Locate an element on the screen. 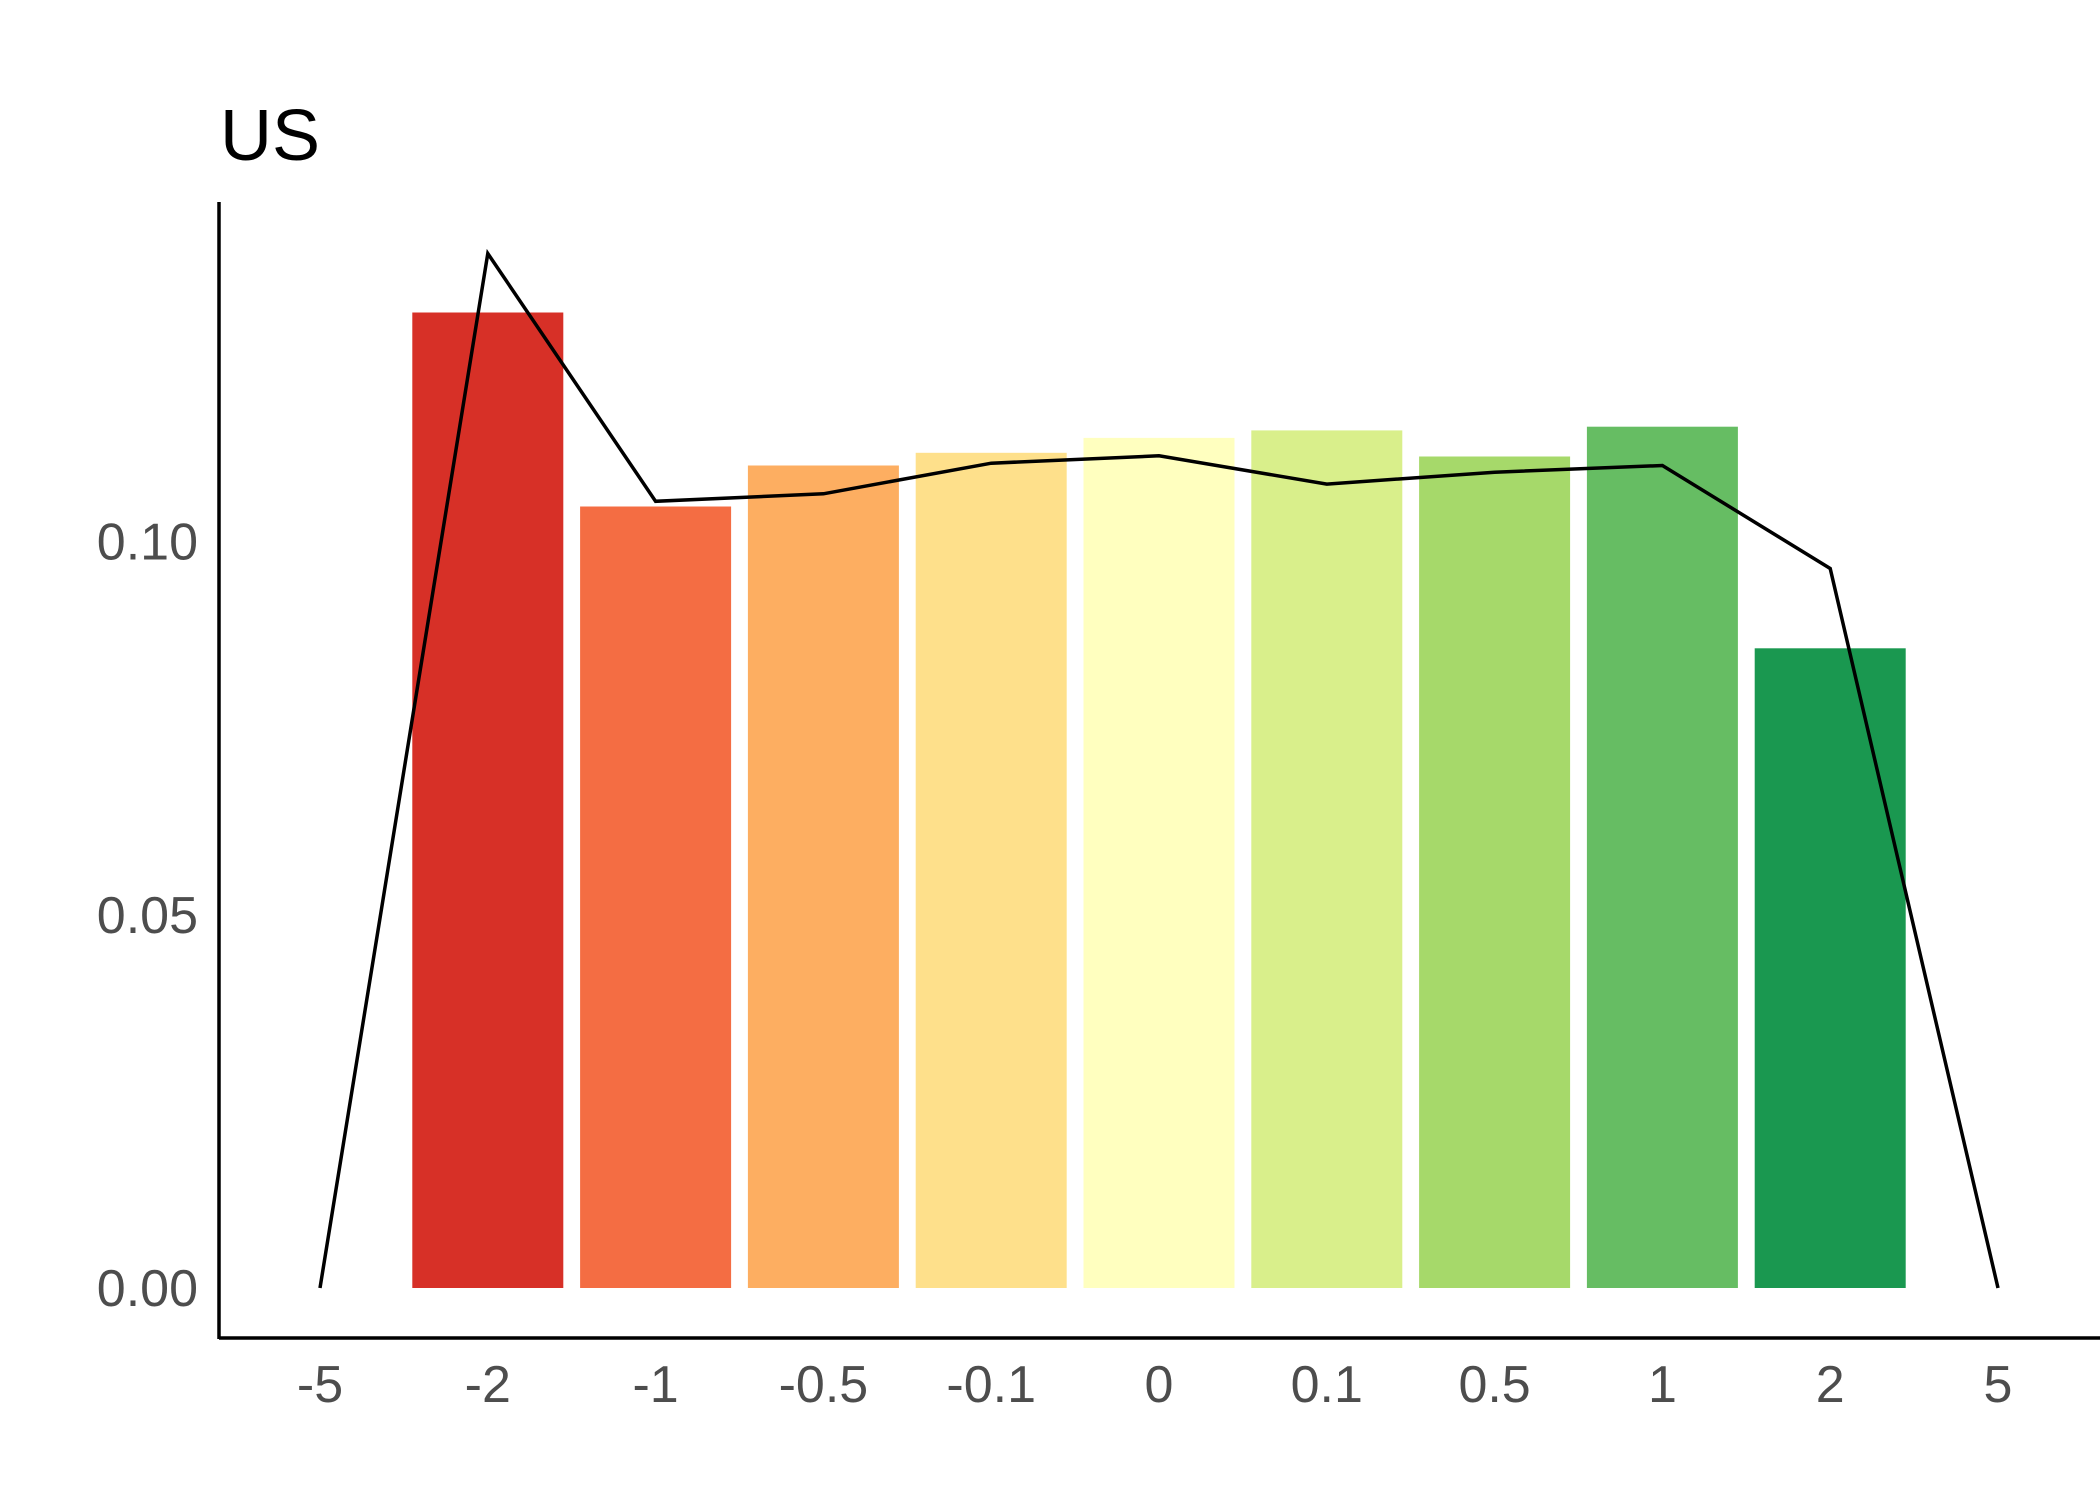 Image resolution: width=2100 pixels, height=1500 pixels. x-tick-label: 5 is located at coordinates (1998, 1385).